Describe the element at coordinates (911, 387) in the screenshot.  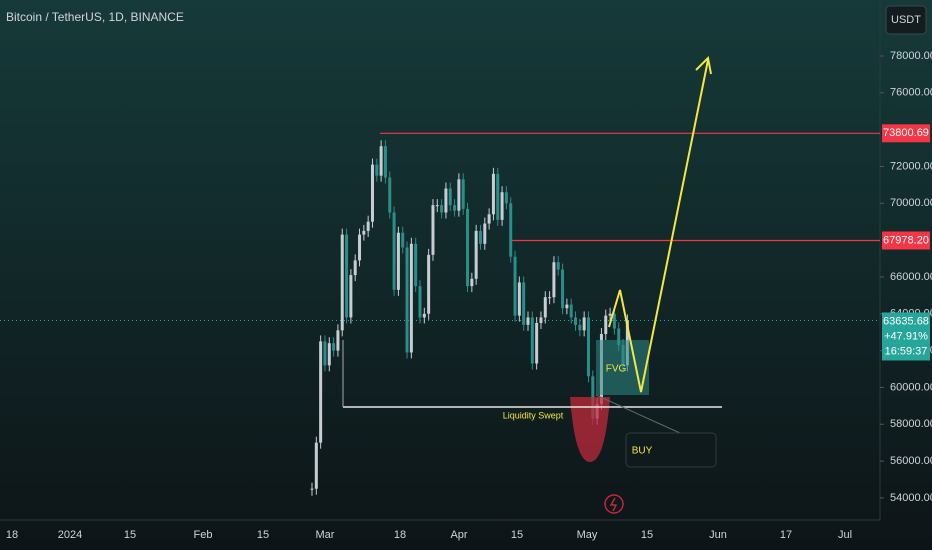
I see `y-tick-label: 60000.00` at that location.